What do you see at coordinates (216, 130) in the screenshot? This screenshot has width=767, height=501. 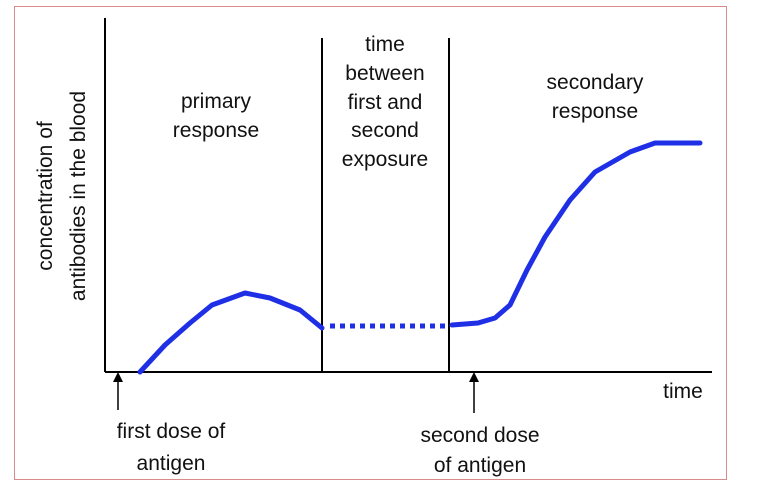 I see `primary-response-label-line-2: response` at bounding box center [216, 130].